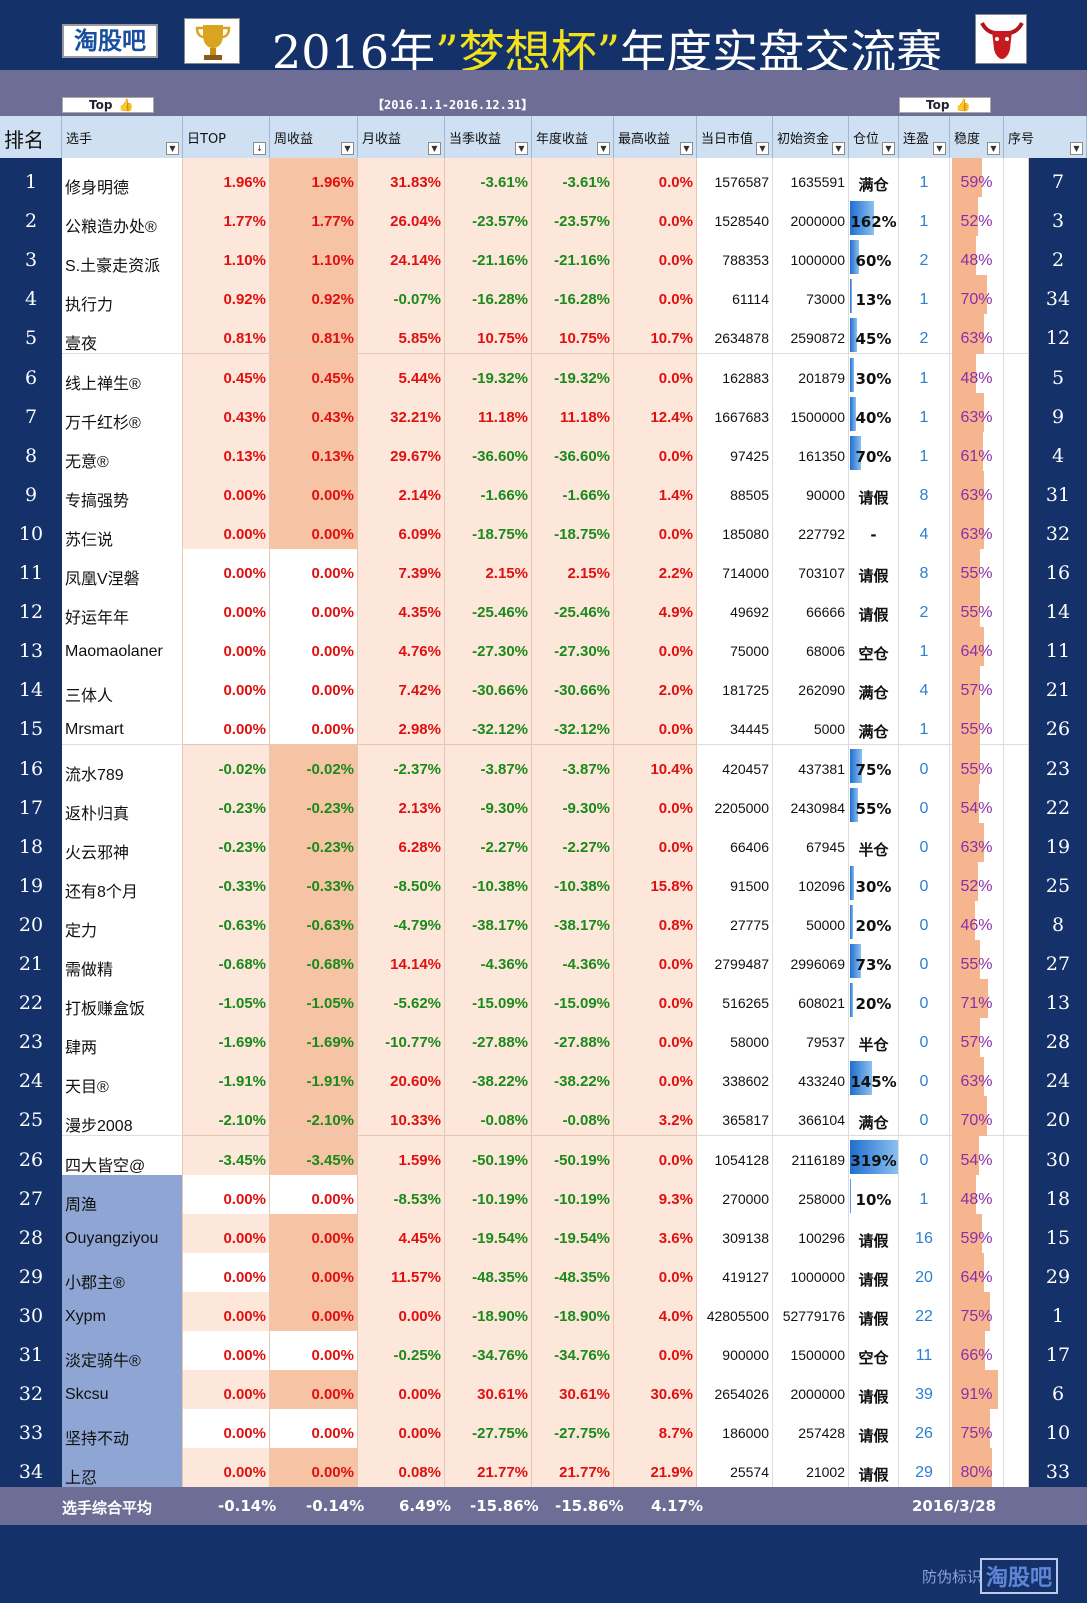 The width and height of the screenshot is (1087, 1603). I want to click on player-name: 周渔, so click(122, 1194).